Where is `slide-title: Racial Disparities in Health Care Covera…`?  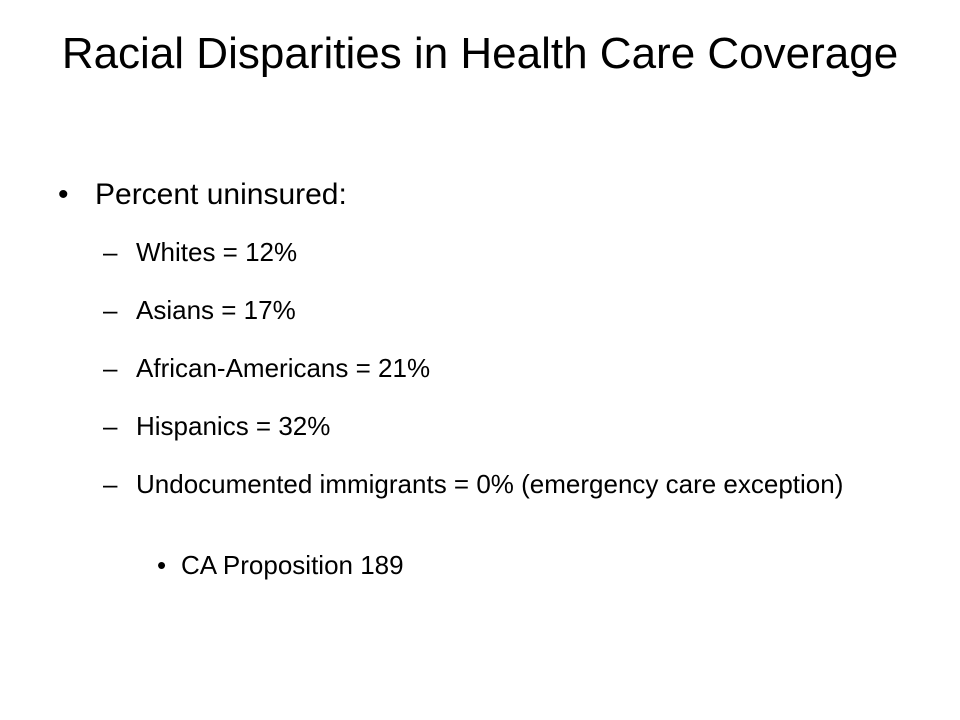
slide-title: Racial Disparities in Health Care Covera… is located at coordinates (480, 53).